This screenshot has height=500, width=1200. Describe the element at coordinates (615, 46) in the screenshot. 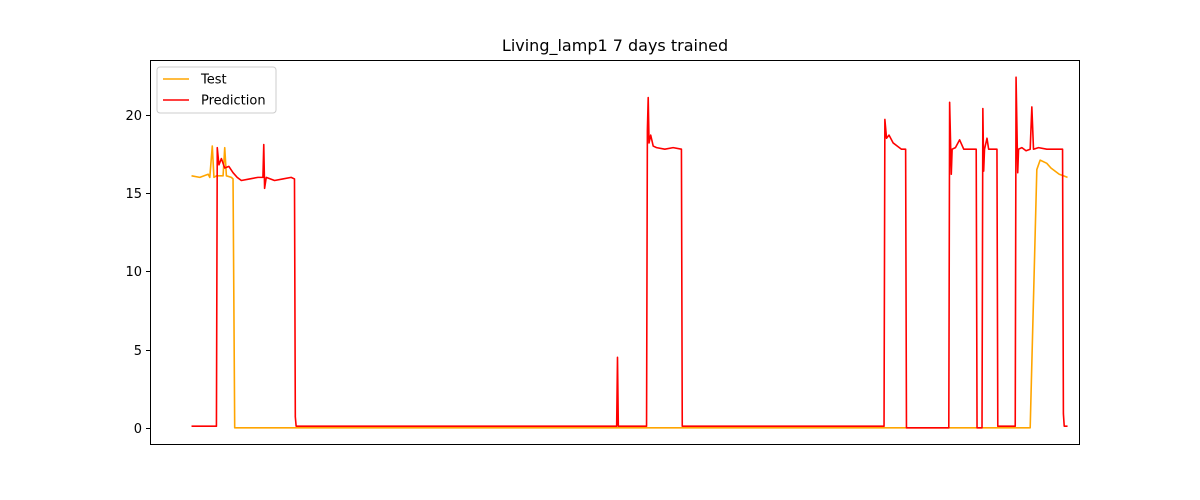

I see `chart-title: Living_lamp1 7 days trained` at that location.